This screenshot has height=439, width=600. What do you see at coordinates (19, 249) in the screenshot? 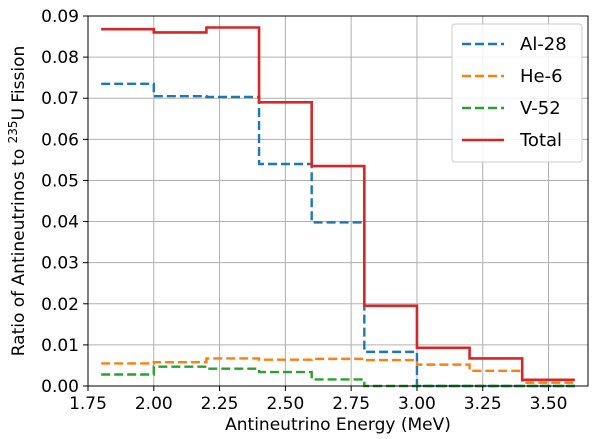
I see `y-axis-label-prefix: Ratio of Antineutrinos to` at bounding box center [19, 249].